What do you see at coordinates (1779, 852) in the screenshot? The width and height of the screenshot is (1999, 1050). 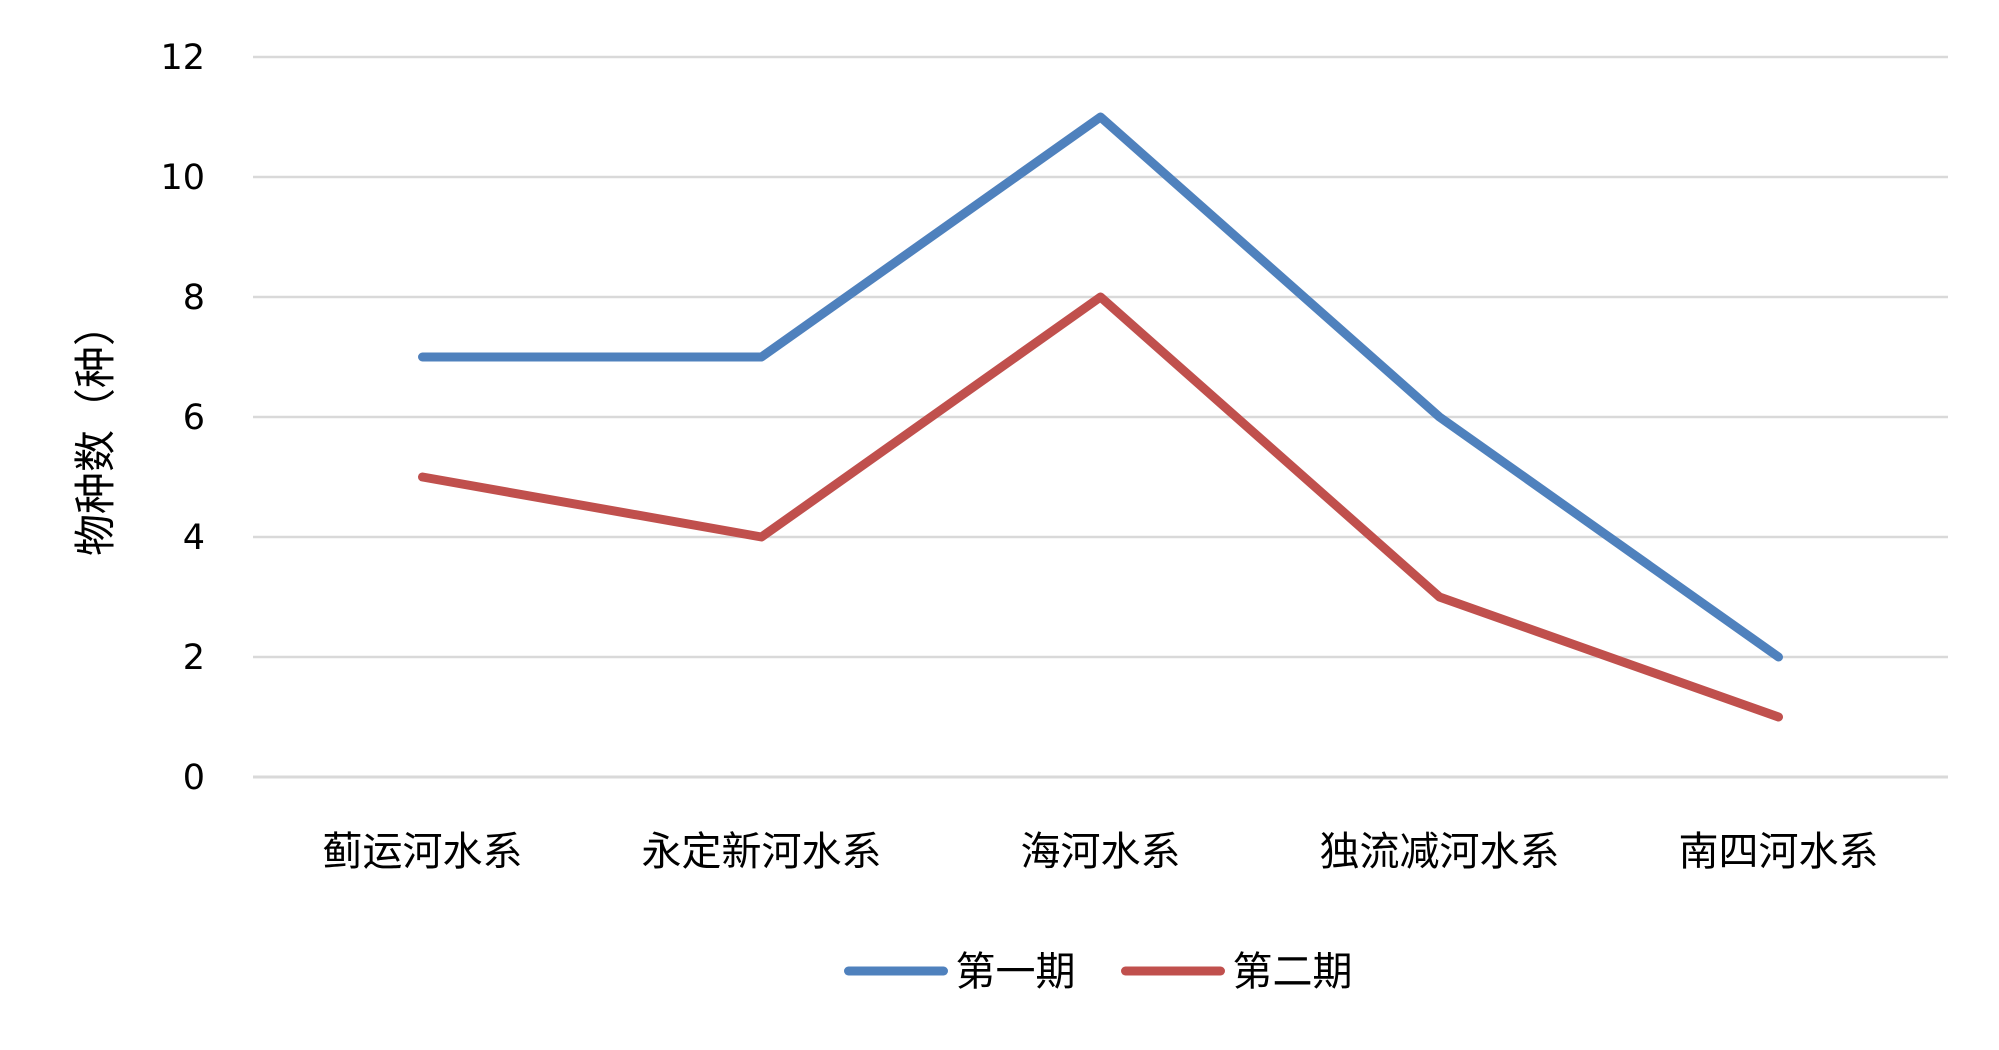 I see `x-category-label: 南四河水系` at bounding box center [1779, 852].